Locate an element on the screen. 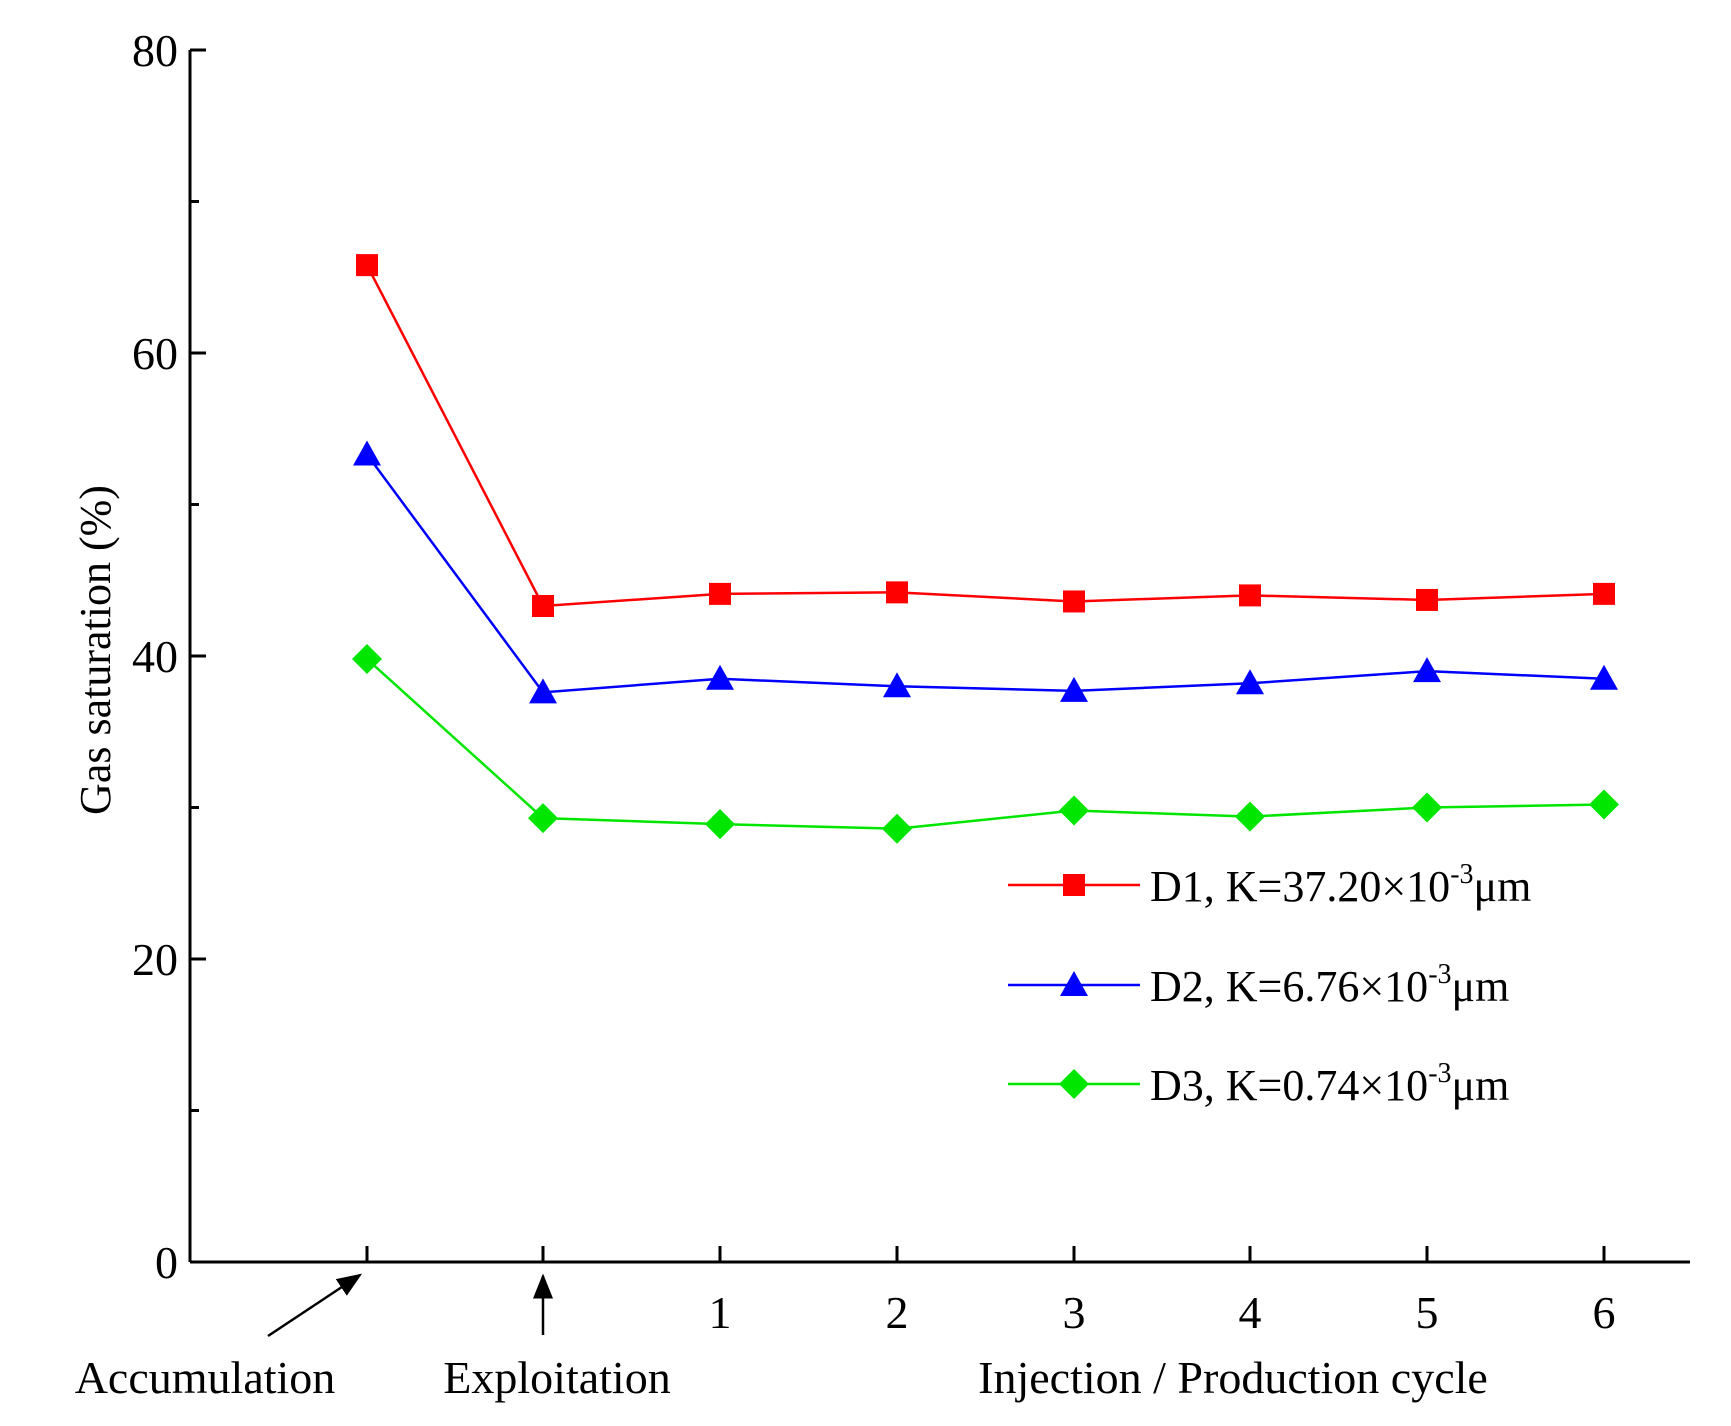 The width and height of the screenshot is (1731, 1426). y-axis-title: Gas saturation (%) is located at coordinates (95, 650).